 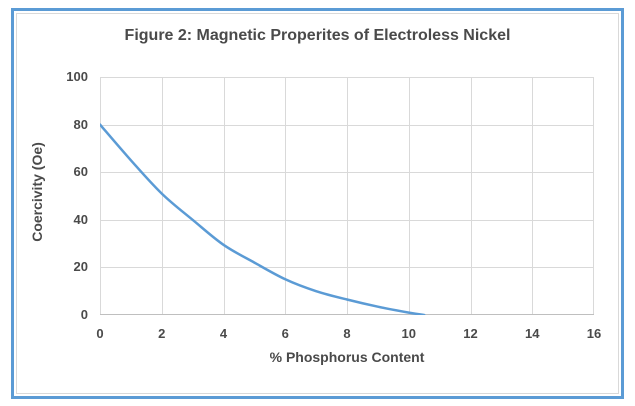 I want to click on y-tick-label: 20, so click(x=80, y=267).